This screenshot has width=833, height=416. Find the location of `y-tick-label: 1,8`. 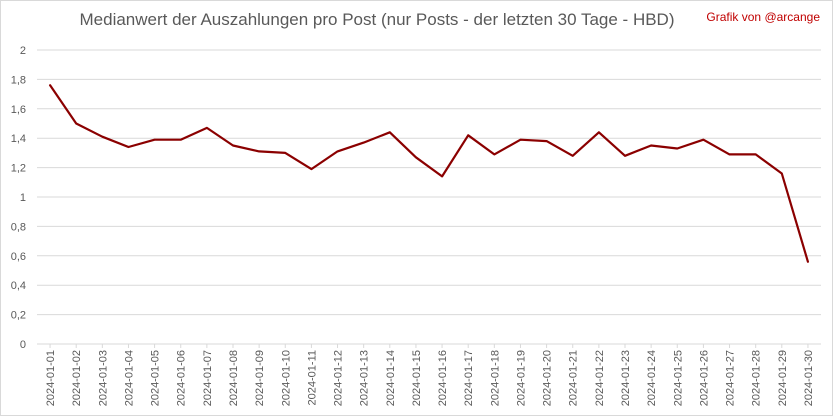

y-tick-label: 1,8 is located at coordinates (18, 80).